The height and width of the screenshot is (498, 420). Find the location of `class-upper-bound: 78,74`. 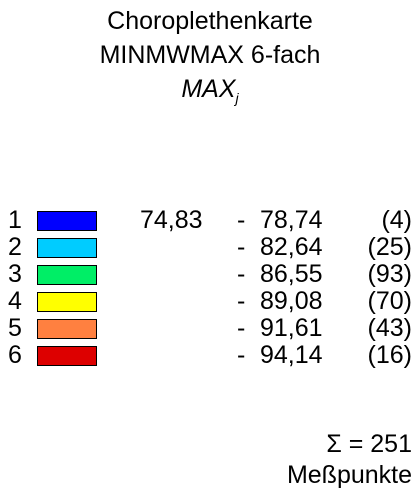

class-upper-bound: 78,74 is located at coordinates (291, 220).